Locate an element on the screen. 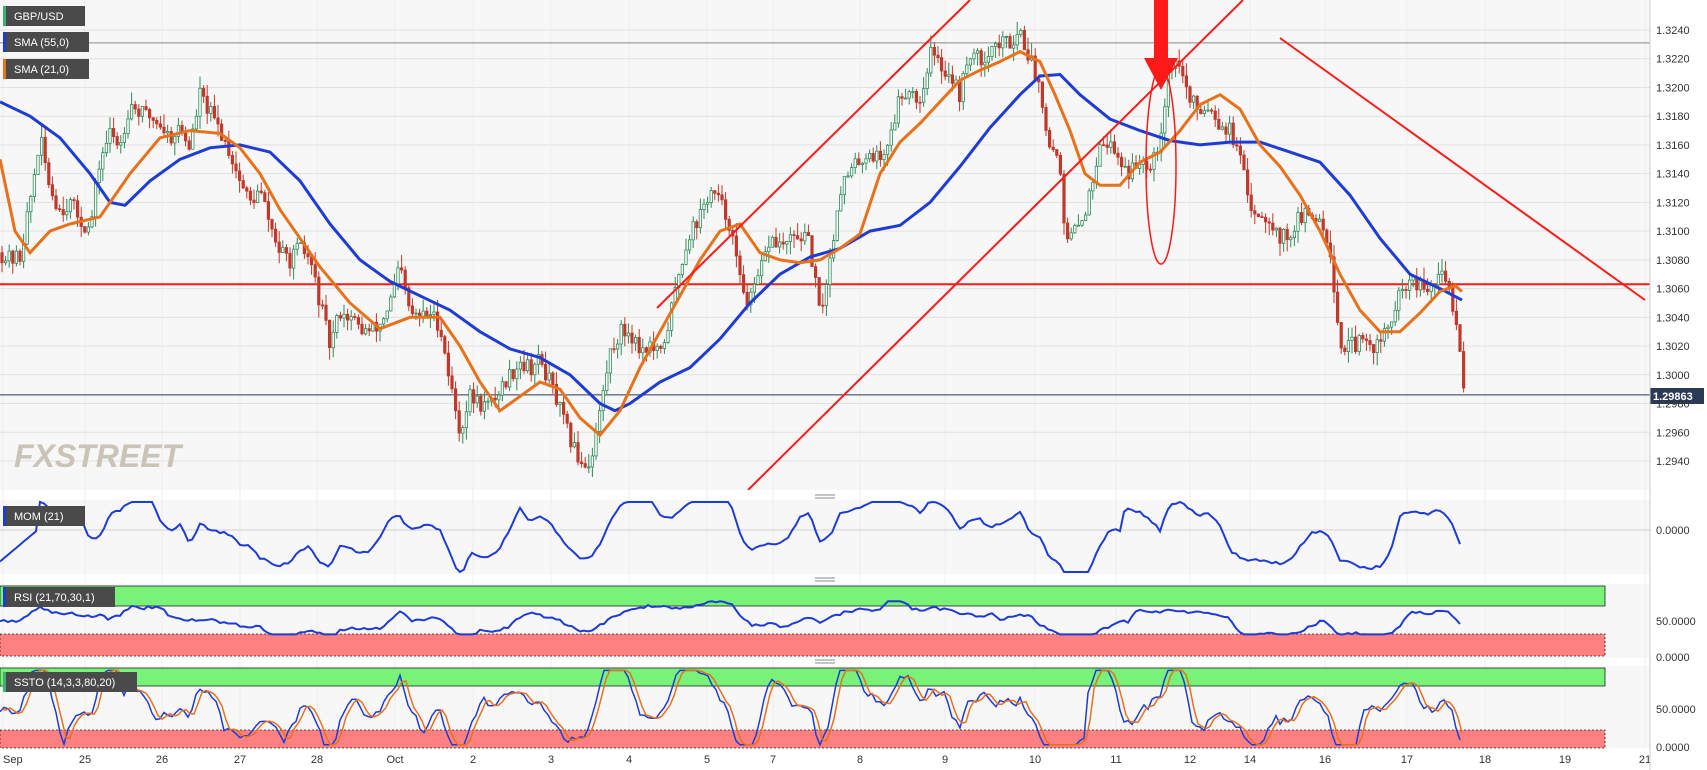  channel-upper-line is located at coordinates (813, 154).